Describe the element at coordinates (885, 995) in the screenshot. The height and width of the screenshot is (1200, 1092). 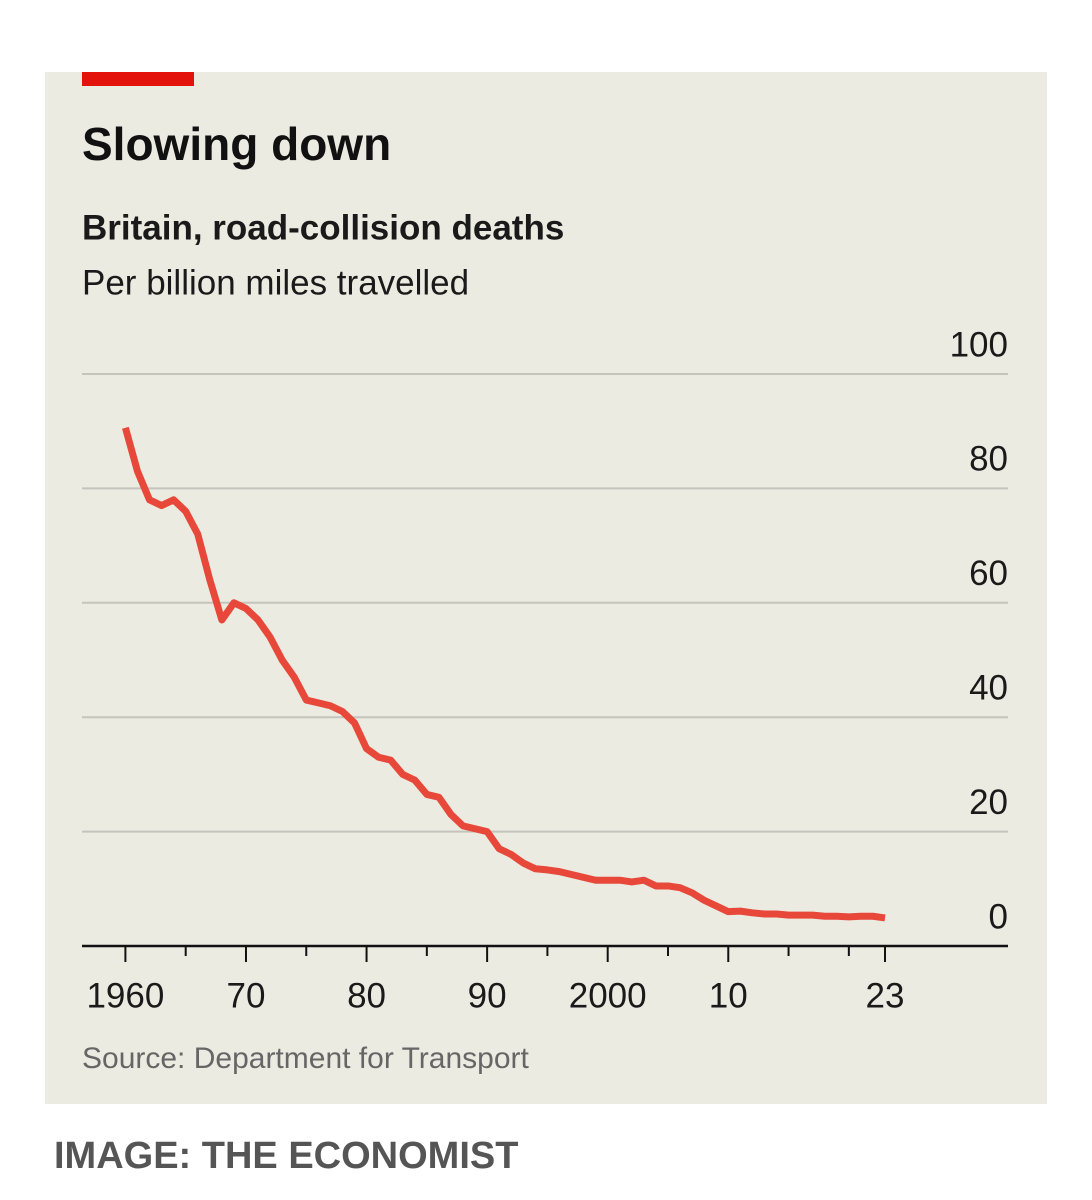
I see `x-tick-label: 23` at that location.